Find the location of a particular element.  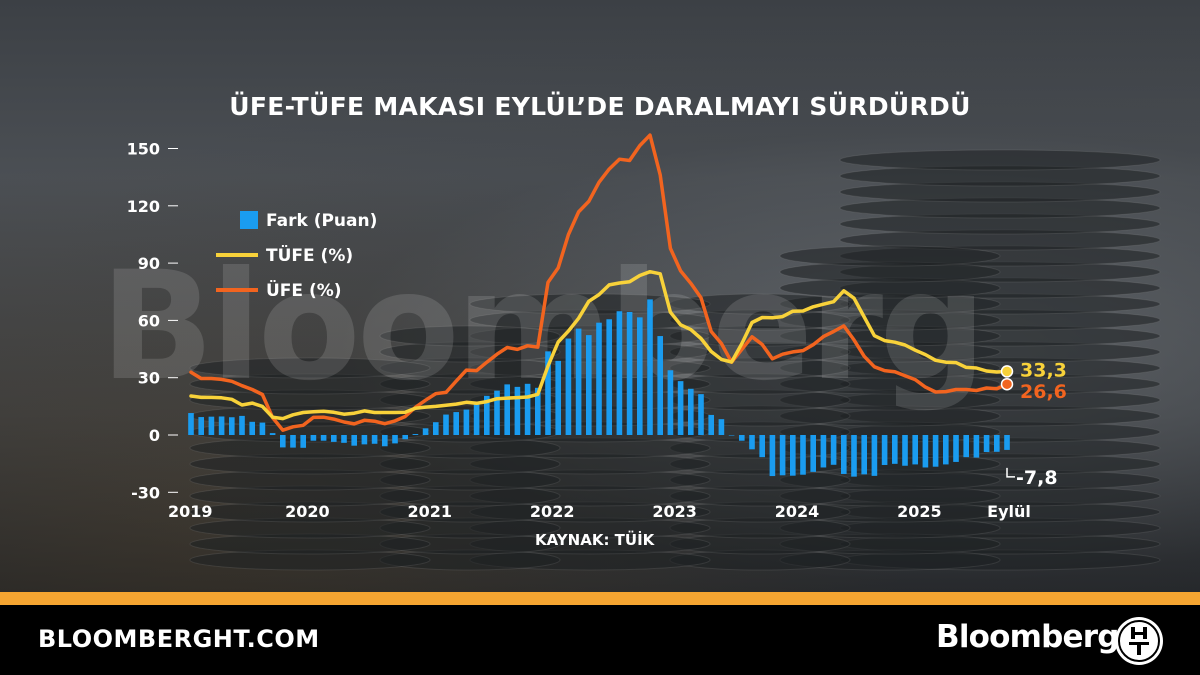

x-tick-label: 2024 is located at coordinates (797, 511).